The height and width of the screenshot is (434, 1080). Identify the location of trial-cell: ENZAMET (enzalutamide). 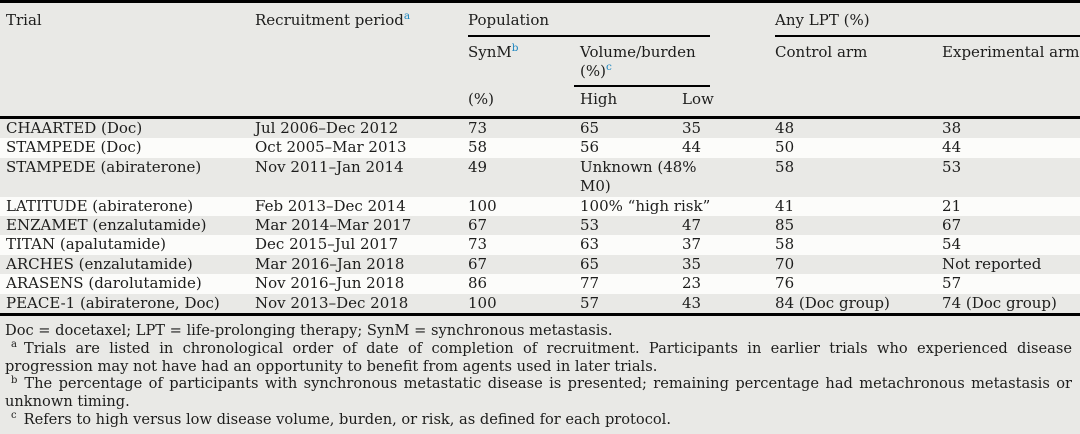
(106, 225).